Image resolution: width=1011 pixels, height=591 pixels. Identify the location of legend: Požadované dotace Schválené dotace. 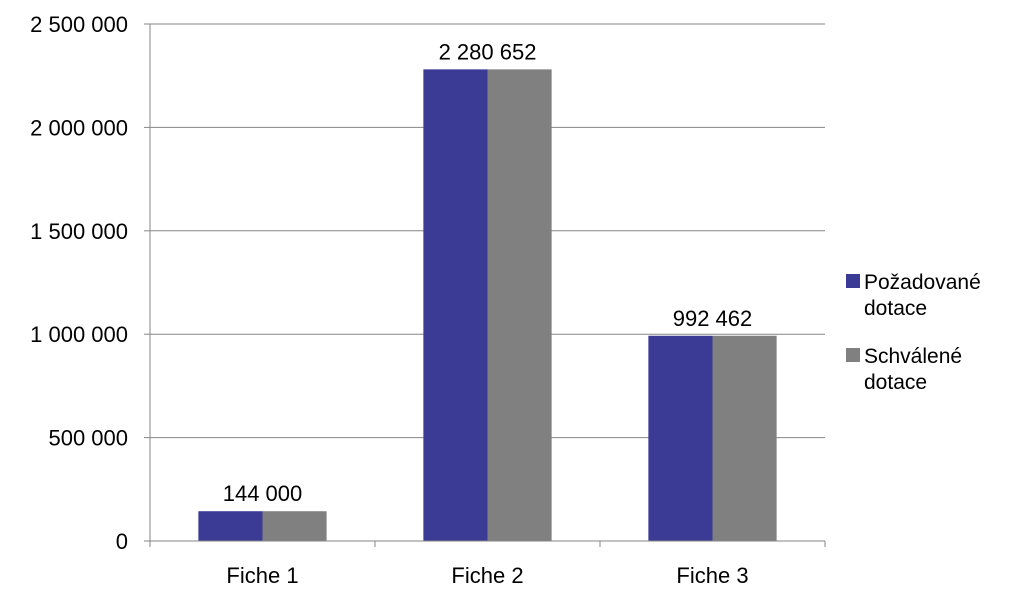
(913, 332).